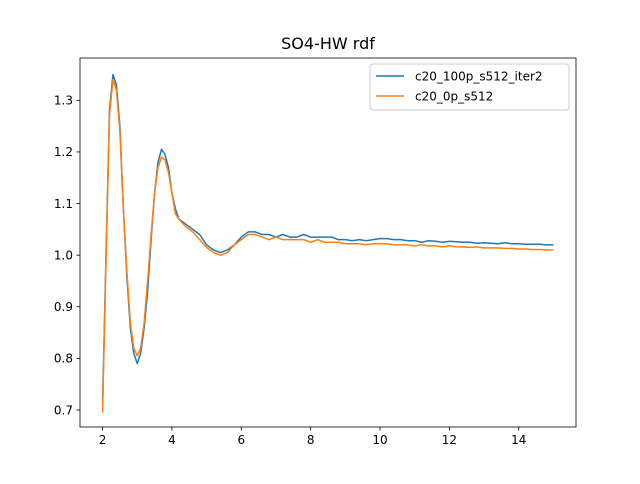 The width and height of the screenshot is (640, 484). What do you see at coordinates (172, 440) in the screenshot?
I see `x-tick-label: 4` at bounding box center [172, 440].